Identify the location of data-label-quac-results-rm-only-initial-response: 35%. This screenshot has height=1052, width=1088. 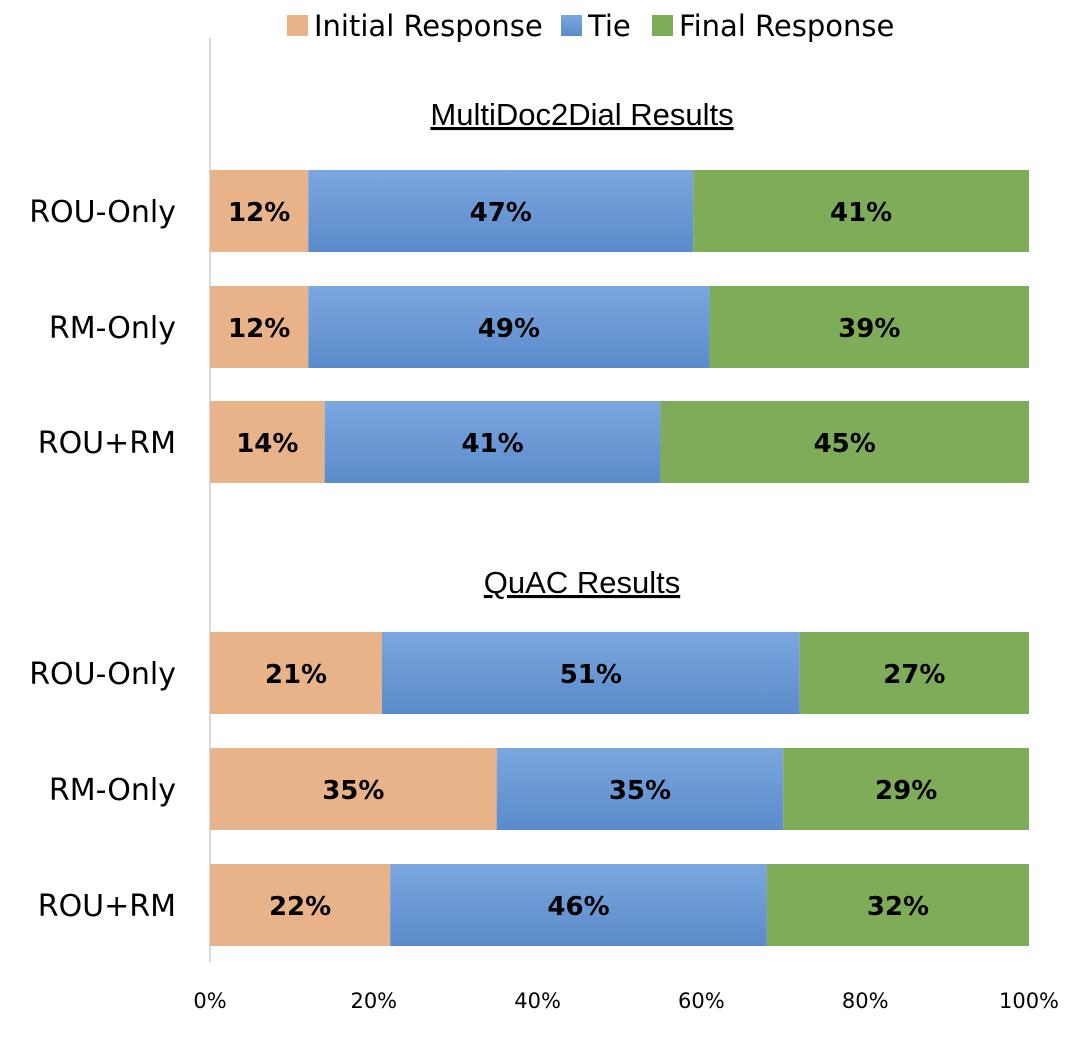
(353, 791).